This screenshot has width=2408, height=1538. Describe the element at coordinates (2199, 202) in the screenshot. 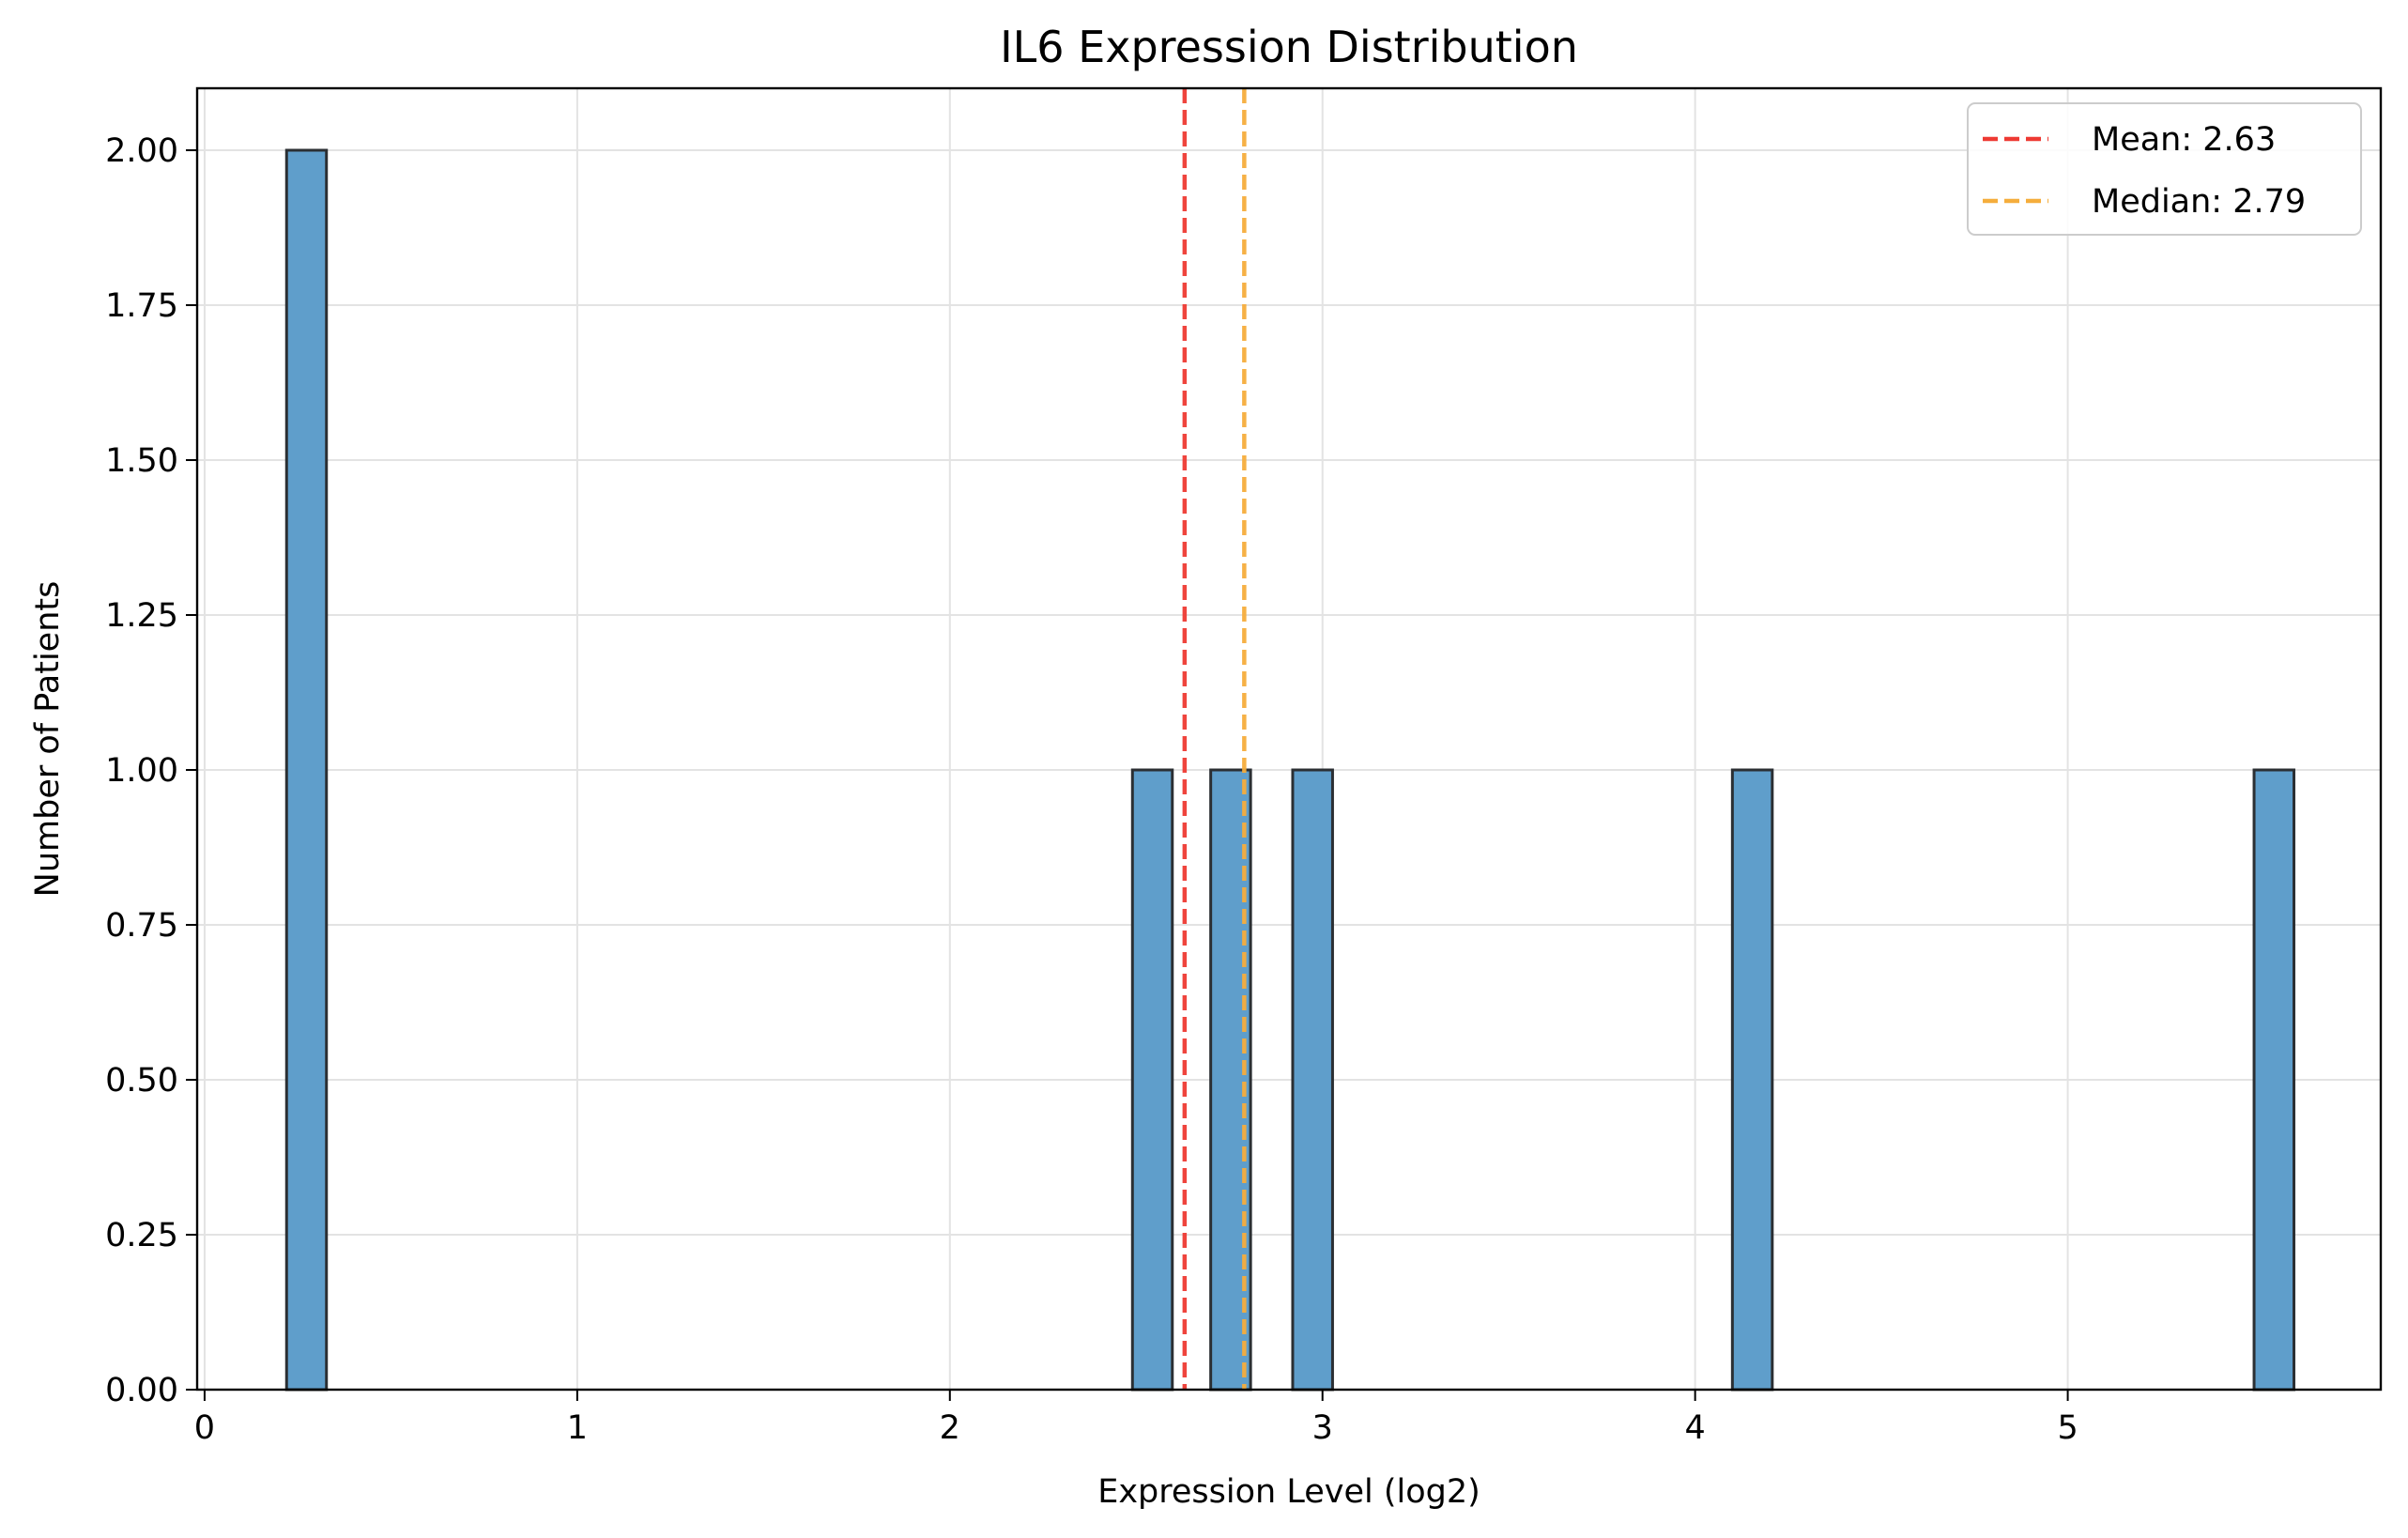

I see `legend-label-median: Median: 2.79` at that location.